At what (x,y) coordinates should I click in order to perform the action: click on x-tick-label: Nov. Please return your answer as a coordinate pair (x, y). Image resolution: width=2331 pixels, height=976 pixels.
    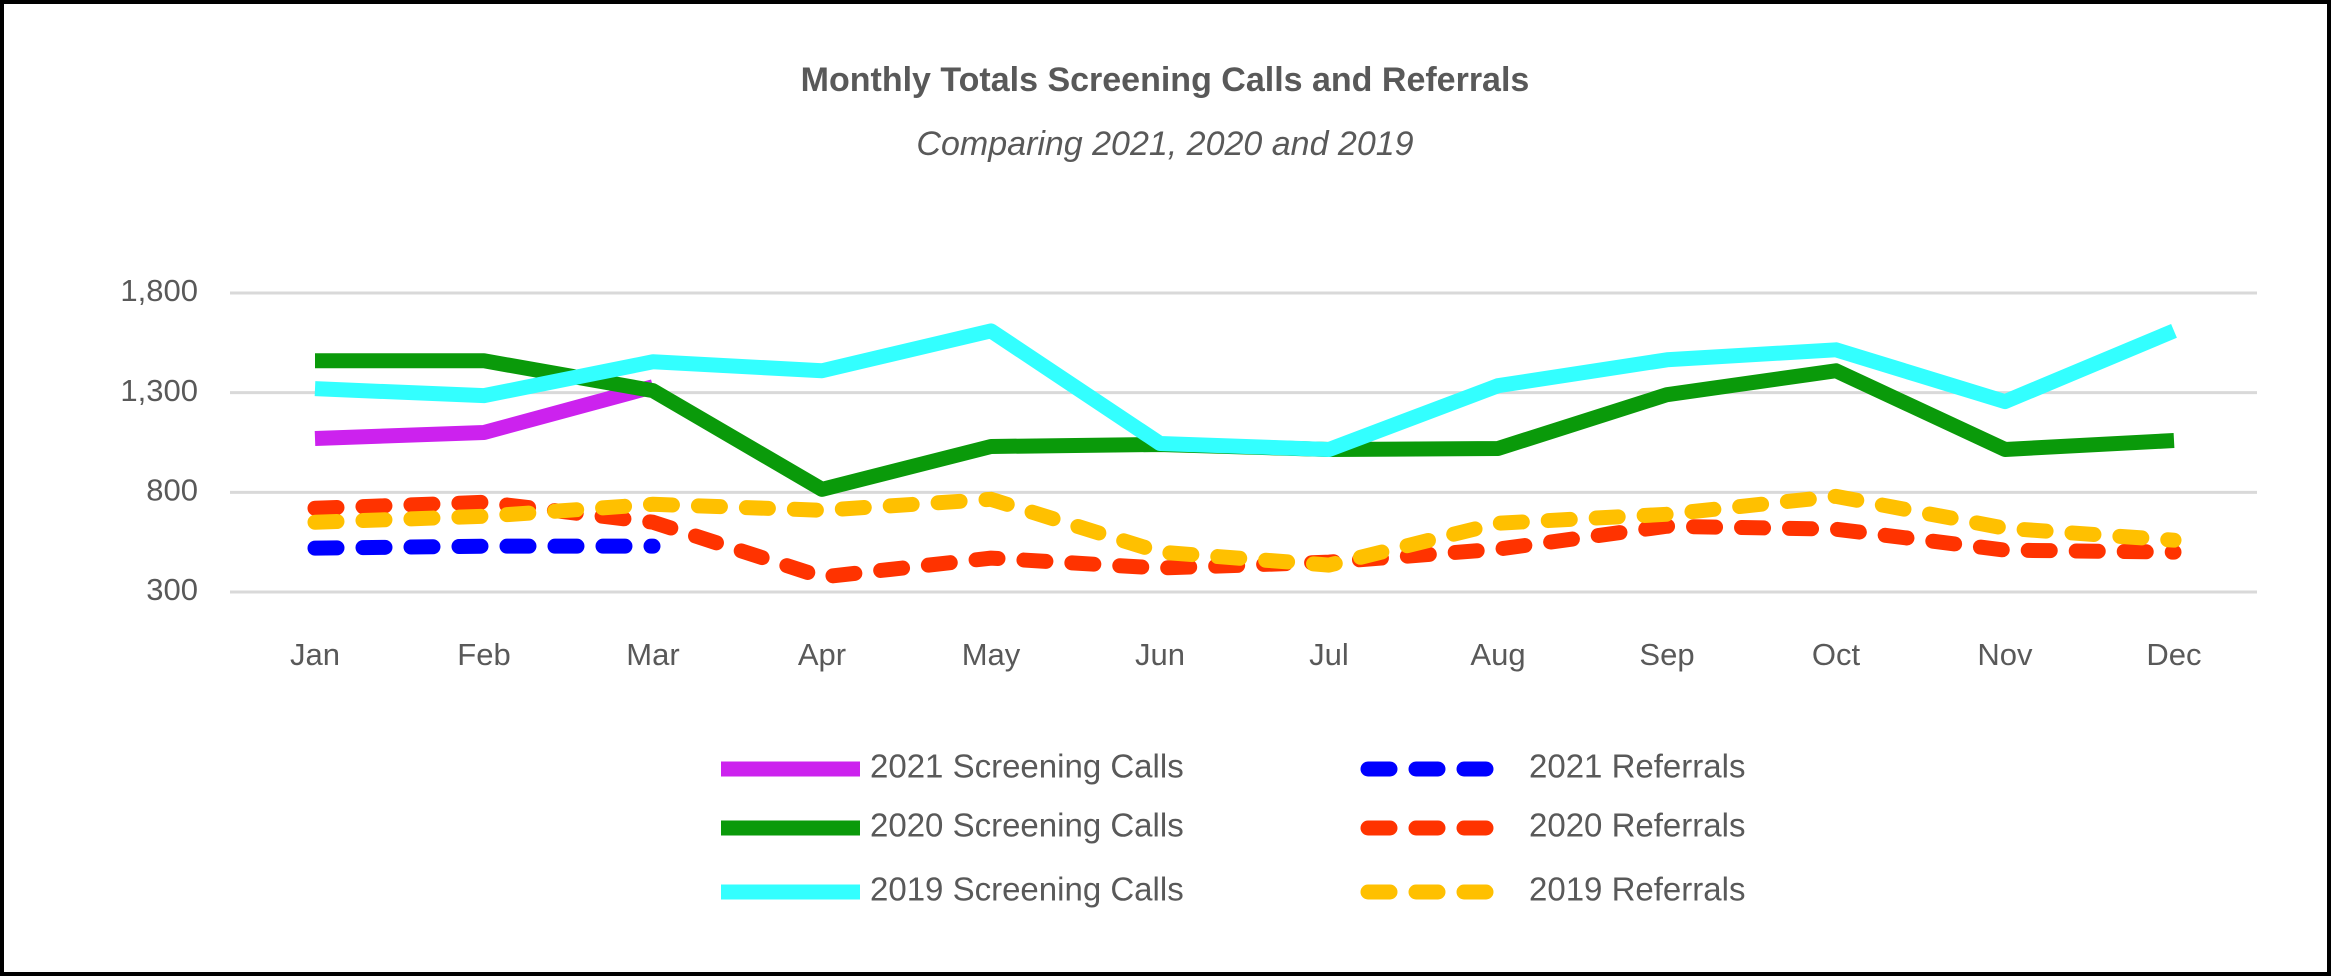
    Looking at the image, I should click on (2005, 654).